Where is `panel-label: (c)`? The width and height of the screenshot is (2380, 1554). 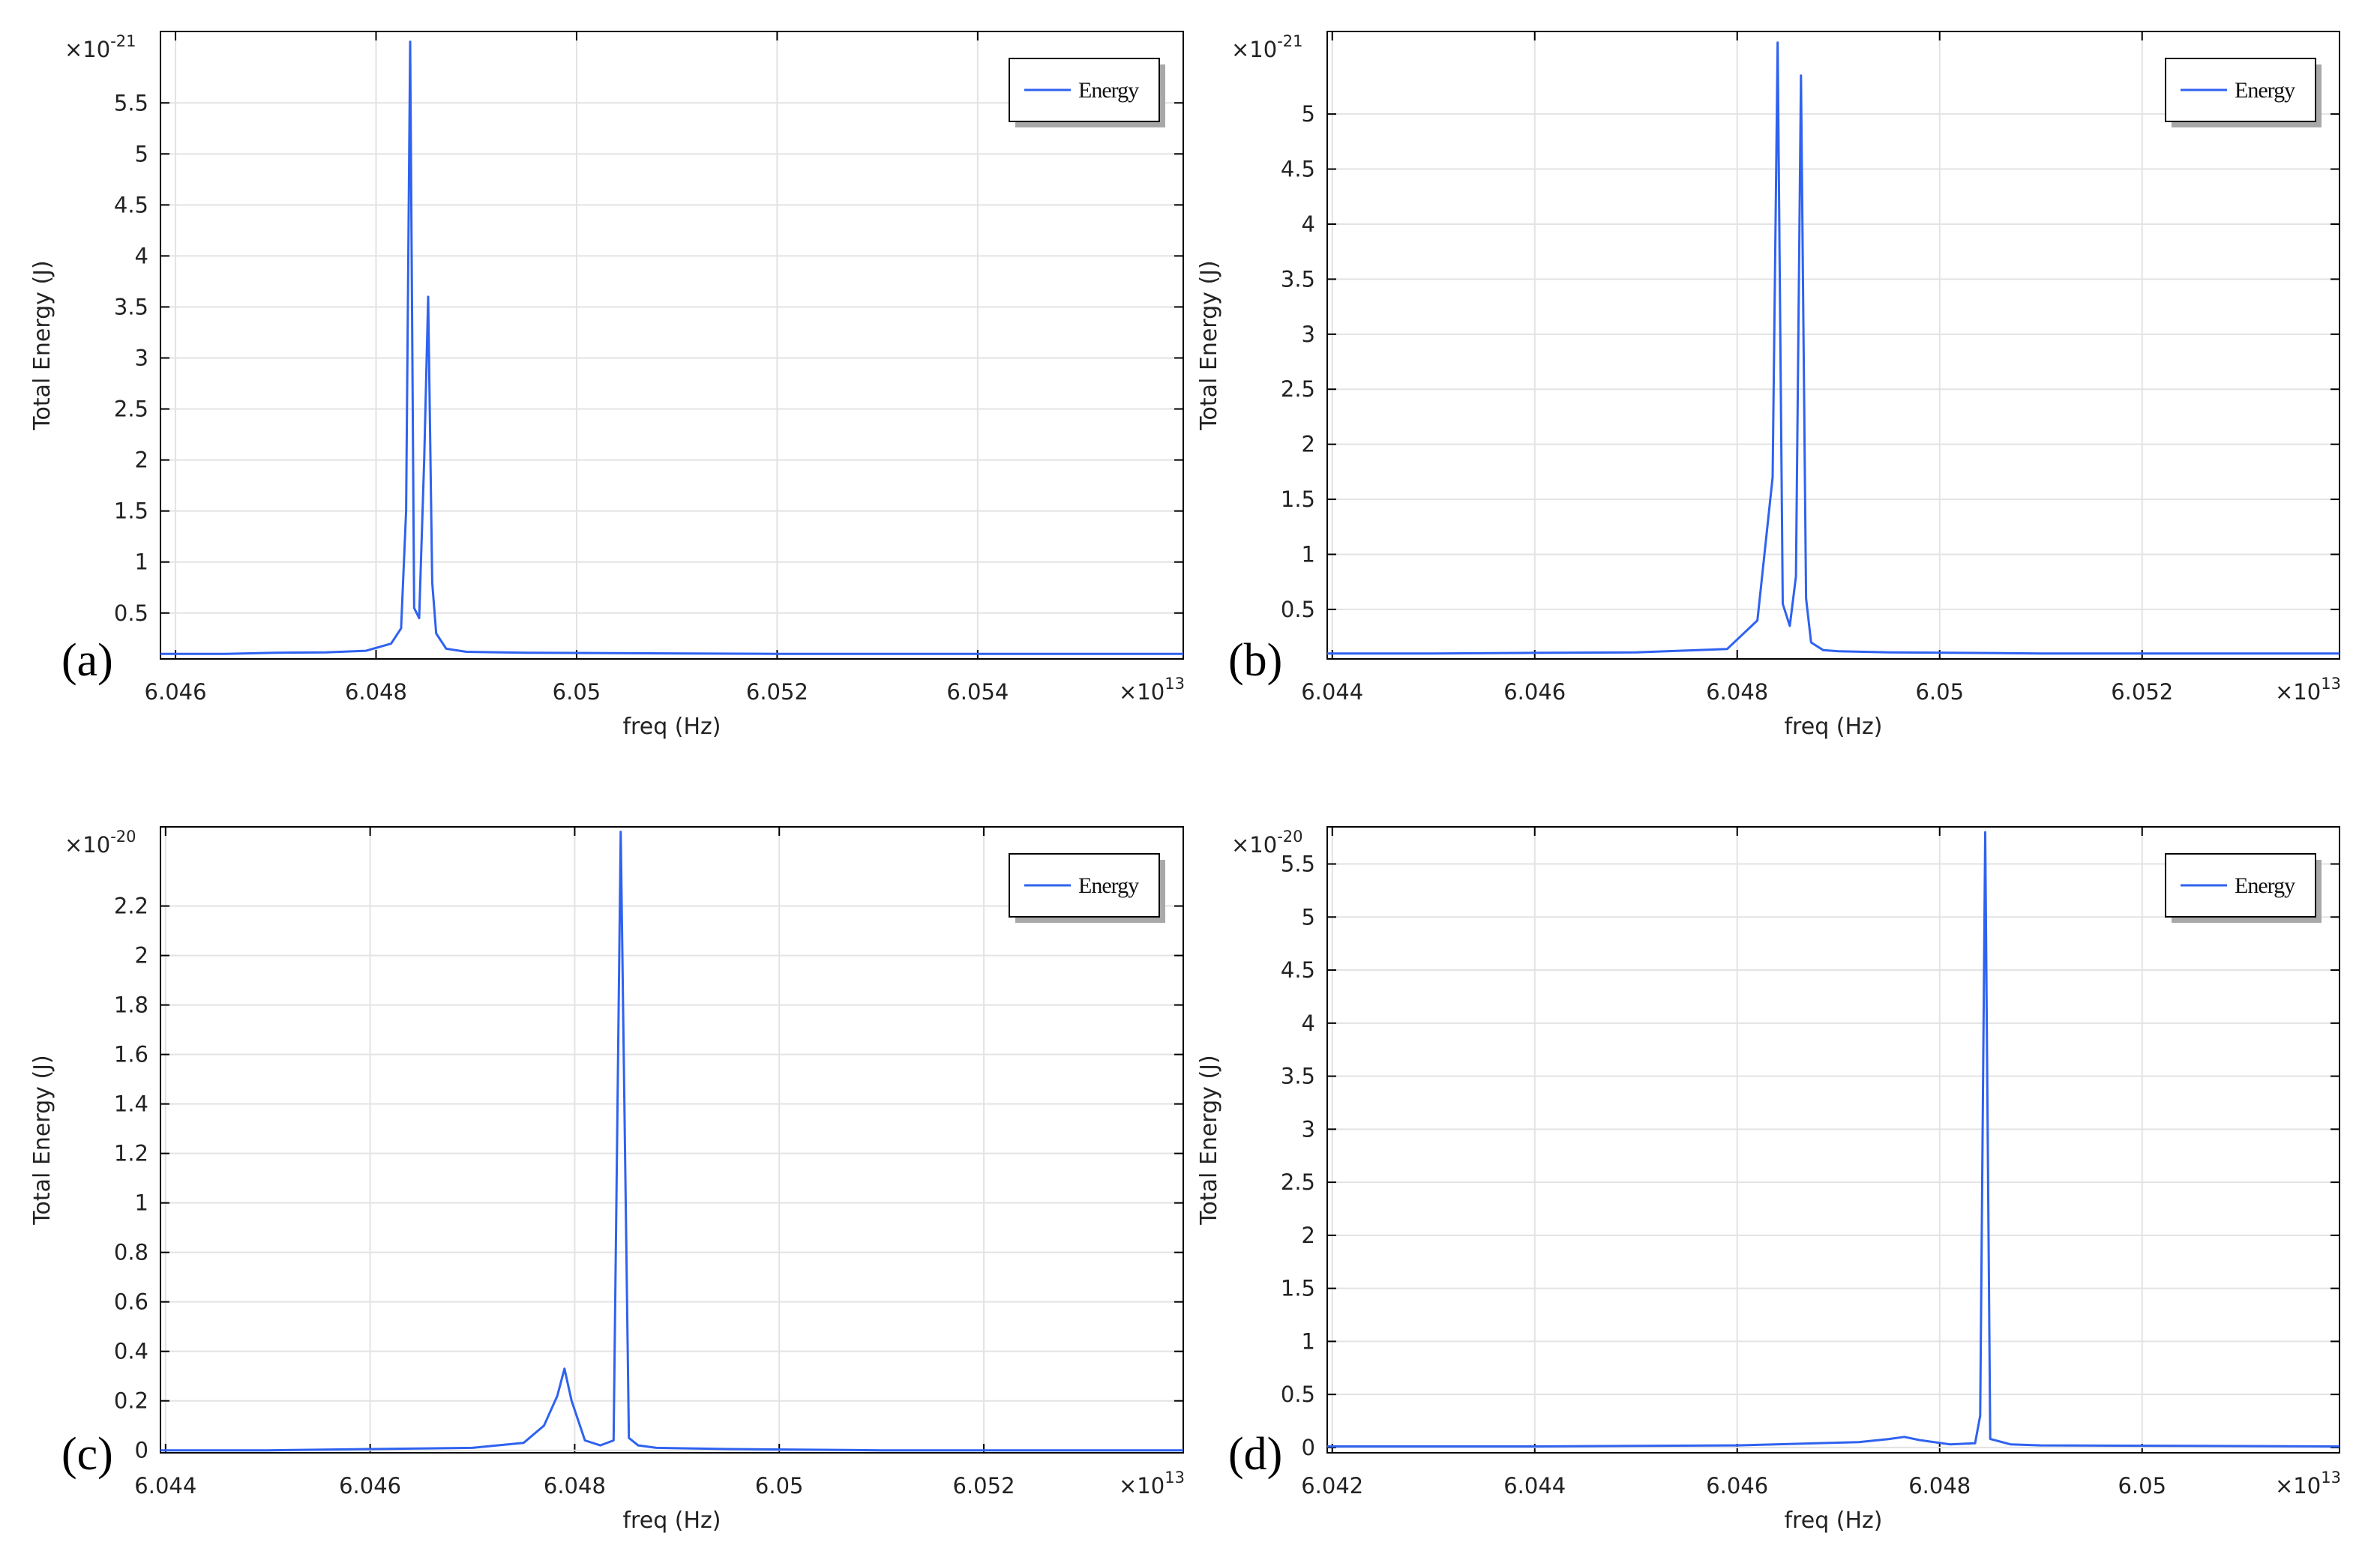
panel-label: (c) is located at coordinates (87, 1454).